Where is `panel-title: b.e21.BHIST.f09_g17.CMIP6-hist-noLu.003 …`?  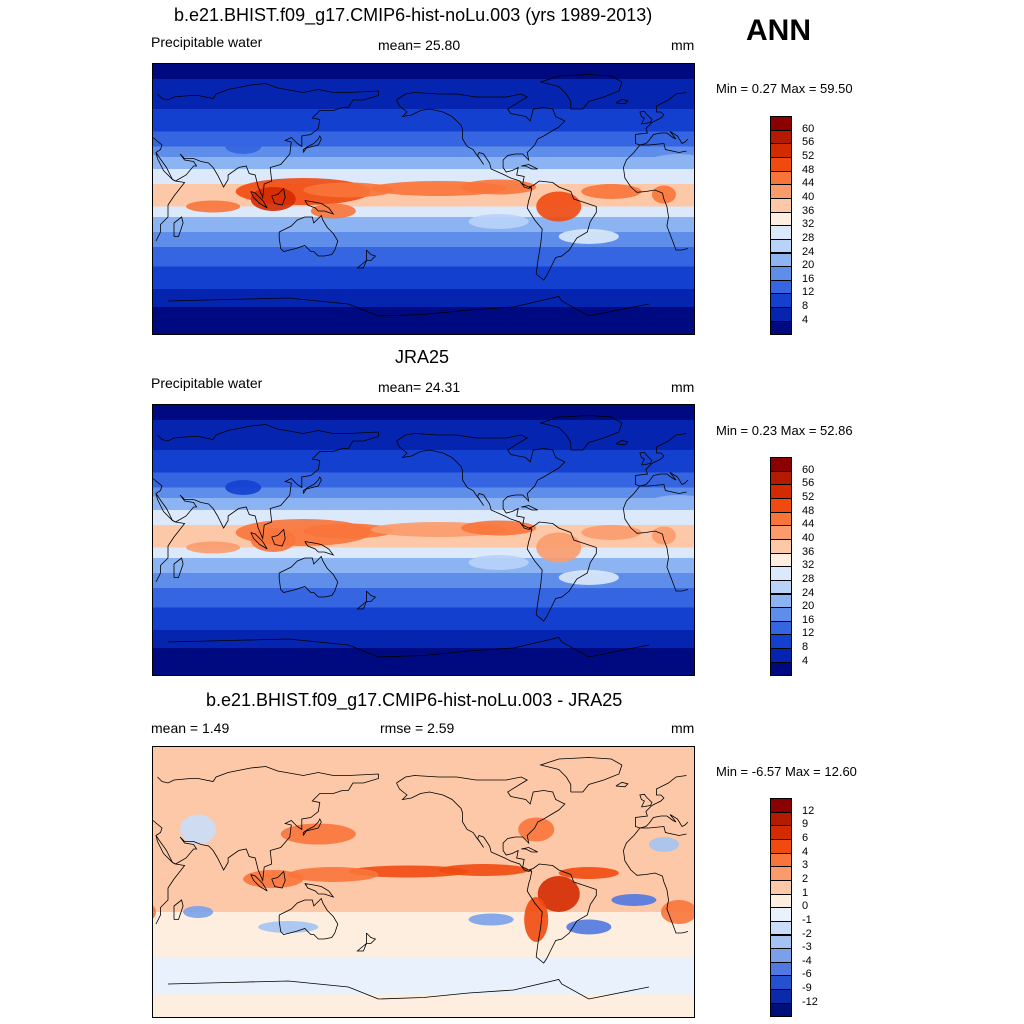
panel-title: b.e21.BHIST.f09_g17.CMIP6-hist-noLu.003 … is located at coordinates (413, 15).